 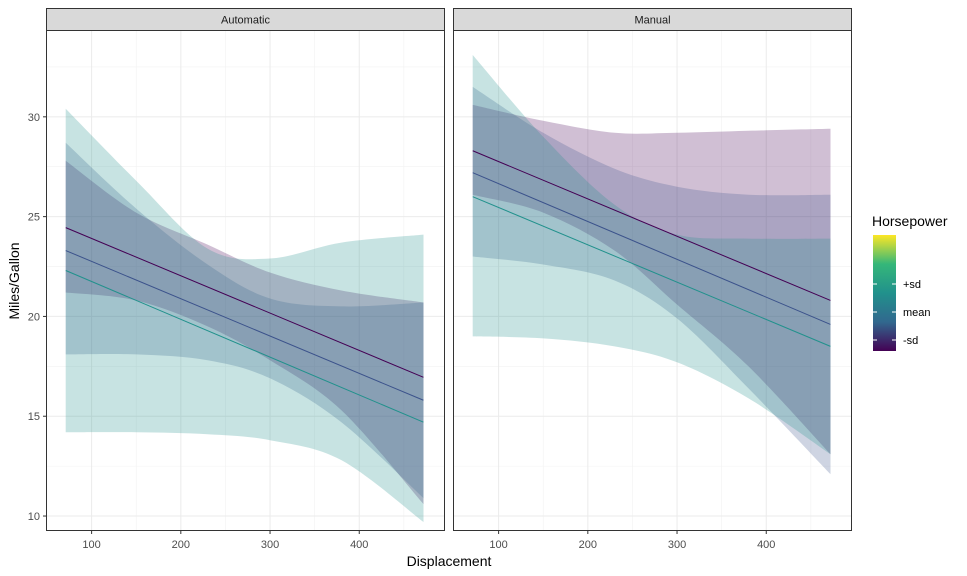 I want to click on automatic-minus-sd-line, so click(x=244, y=302).